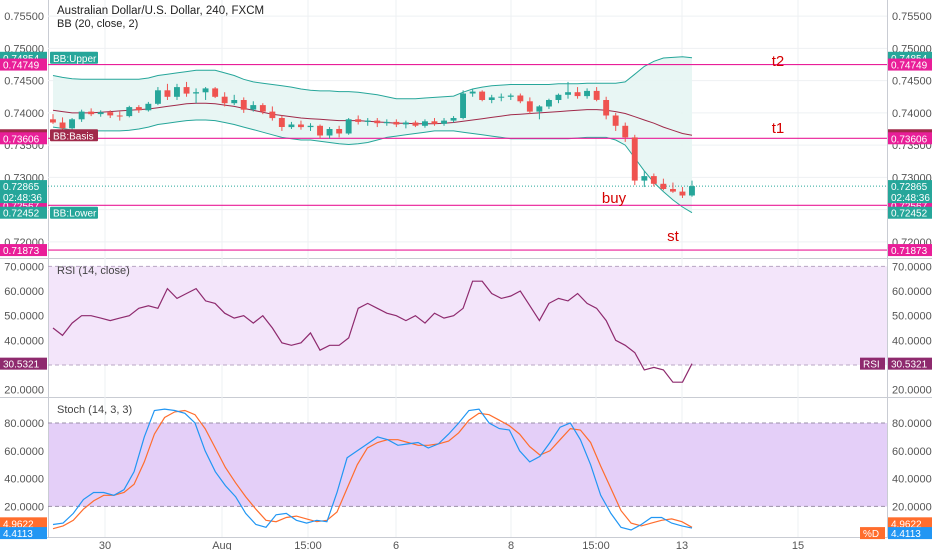 The image size is (932, 550). What do you see at coordinates (906, 534) in the screenshot?
I see `stoch-k-right-badge: 4.4113` at bounding box center [906, 534].